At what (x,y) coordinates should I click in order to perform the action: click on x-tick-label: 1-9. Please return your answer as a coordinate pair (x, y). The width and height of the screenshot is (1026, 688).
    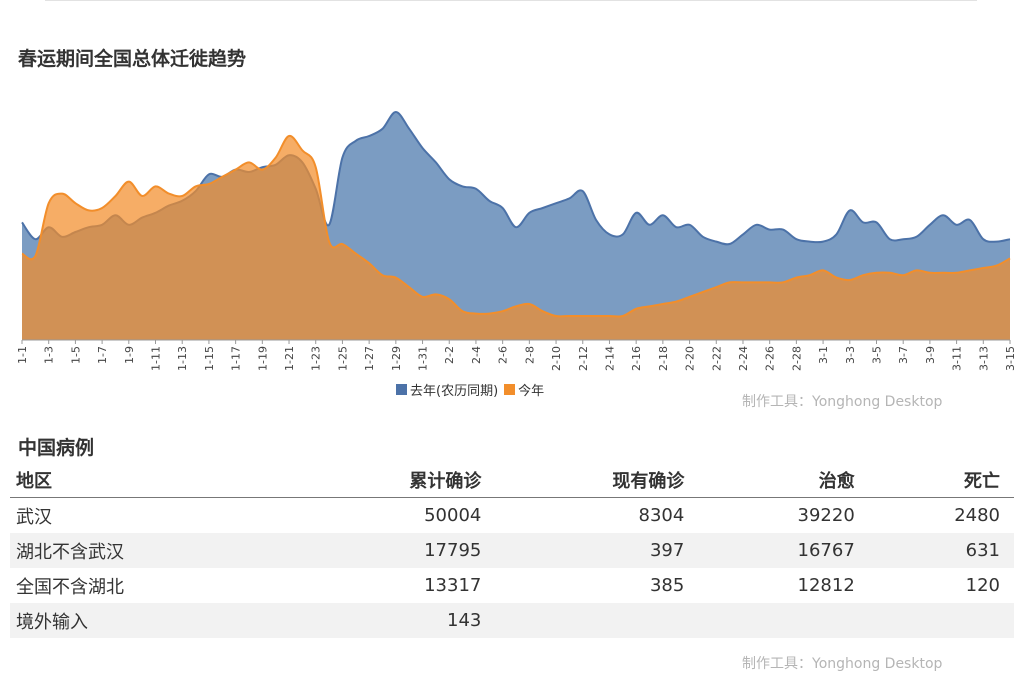
    Looking at the image, I should click on (129, 355).